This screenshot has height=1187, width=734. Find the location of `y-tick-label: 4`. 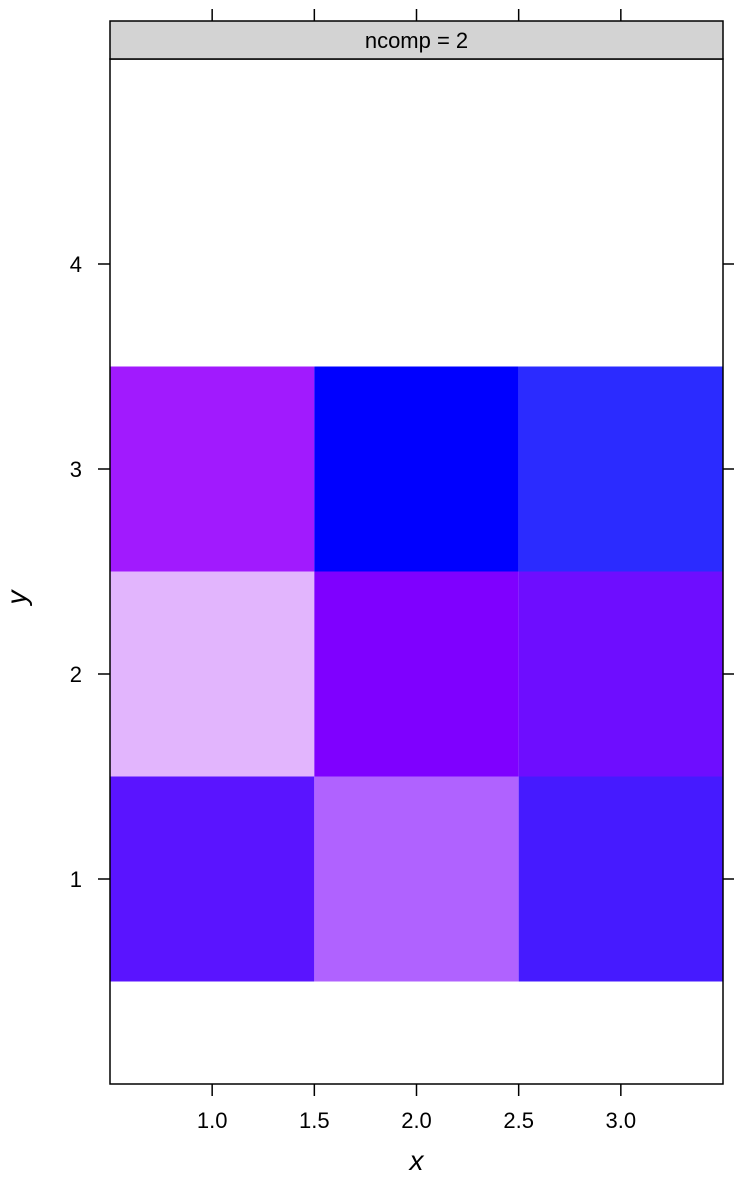

y-tick-label: 4 is located at coordinates (76, 264).